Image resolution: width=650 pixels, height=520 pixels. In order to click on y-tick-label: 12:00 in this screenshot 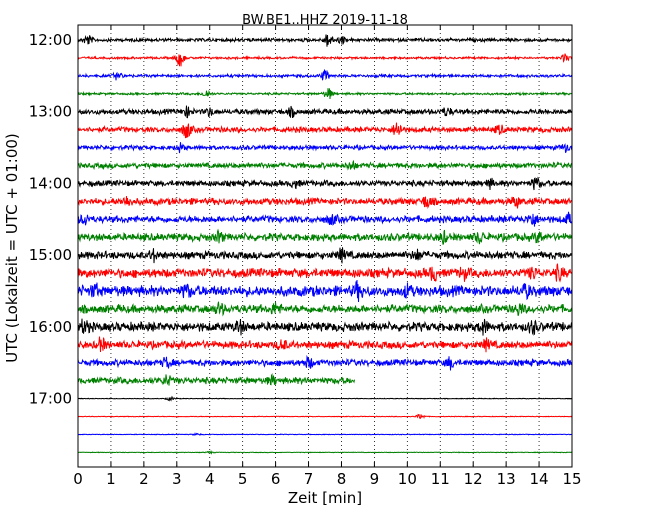, I will do `click(50, 40)`.